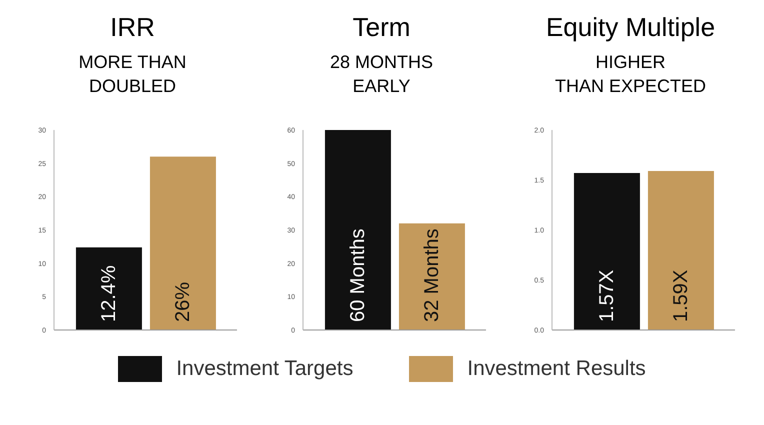 The image size is (764, 425). I want to click on data-label: 1.57X, so click(607, 296).